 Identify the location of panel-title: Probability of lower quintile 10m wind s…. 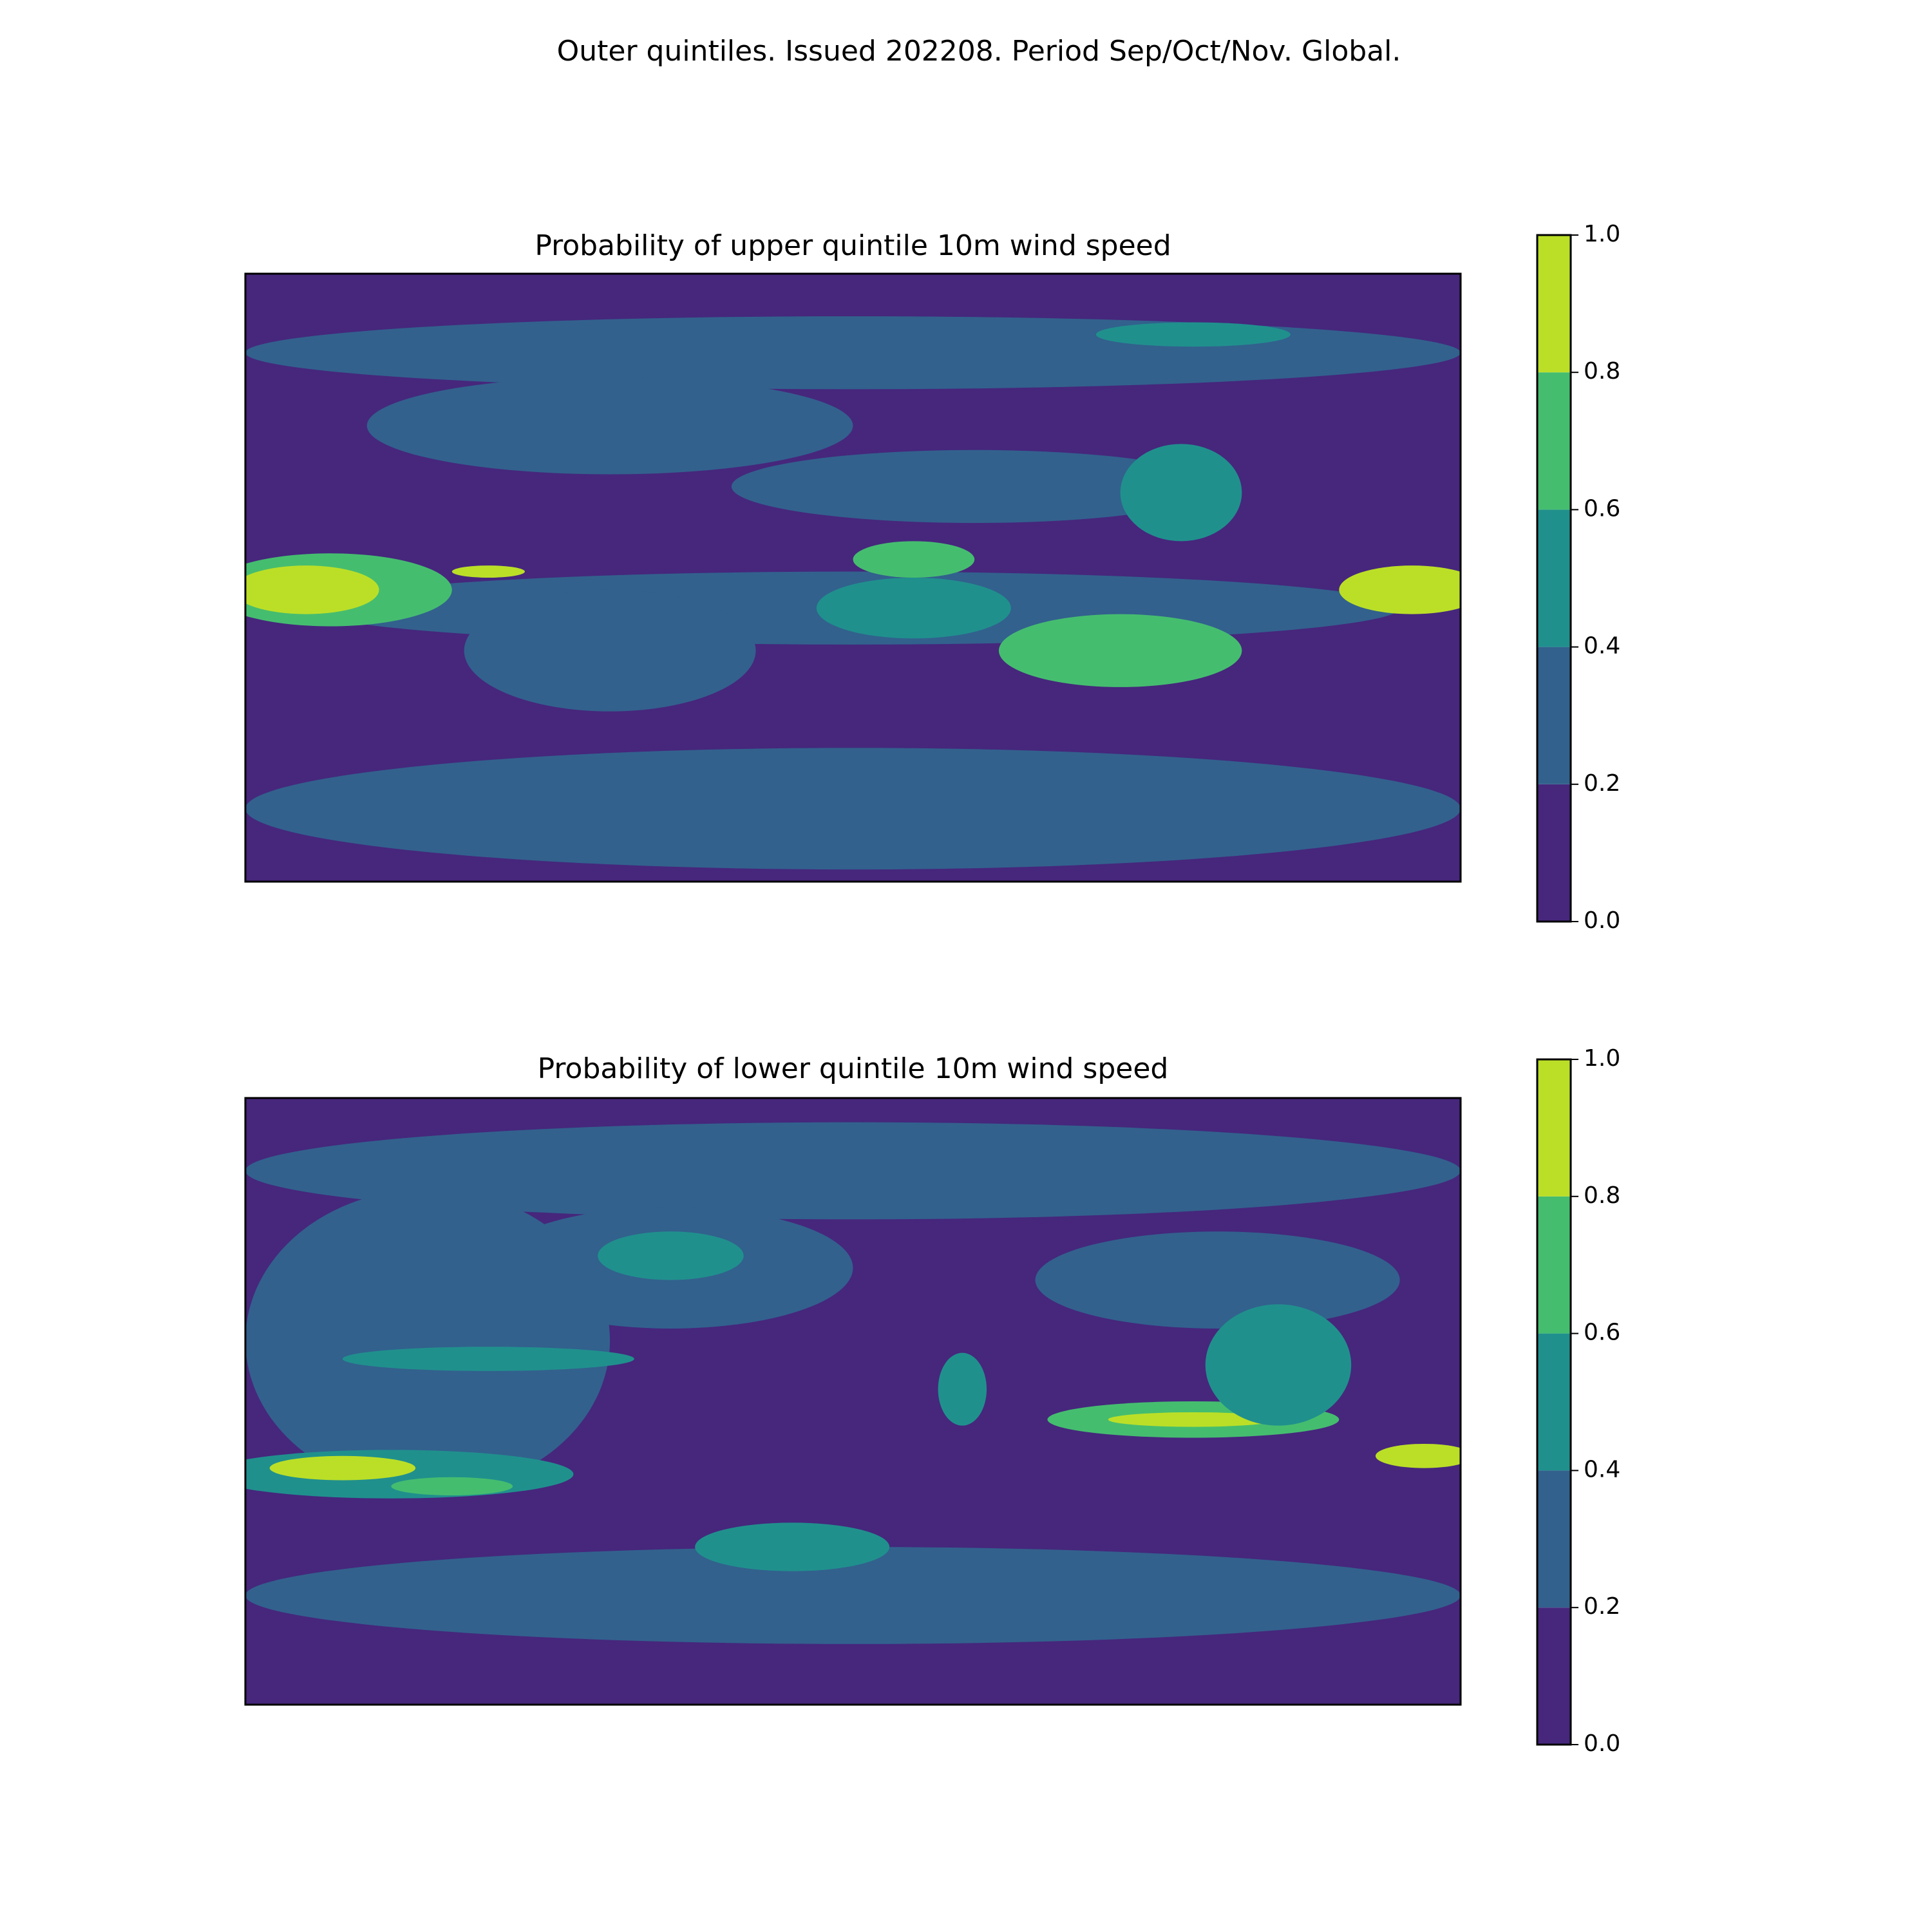
(853, 1068).